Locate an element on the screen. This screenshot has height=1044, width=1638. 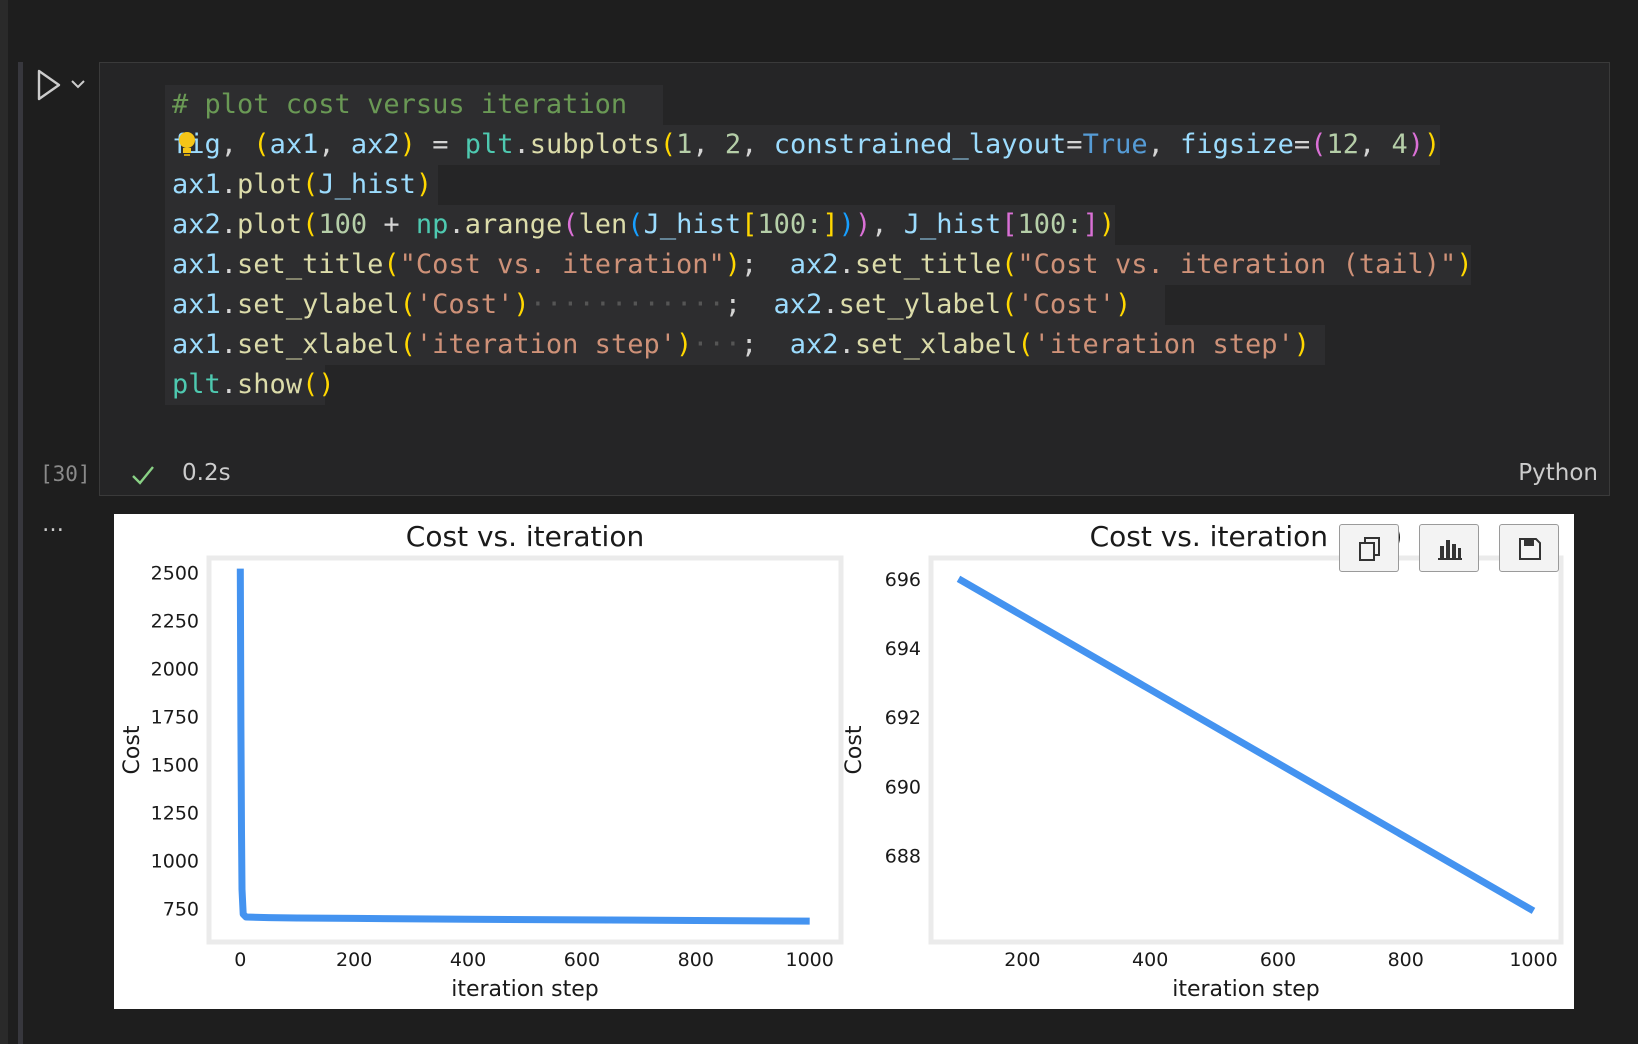
y-tick-label: 696 is located at coordinates (903, 580).